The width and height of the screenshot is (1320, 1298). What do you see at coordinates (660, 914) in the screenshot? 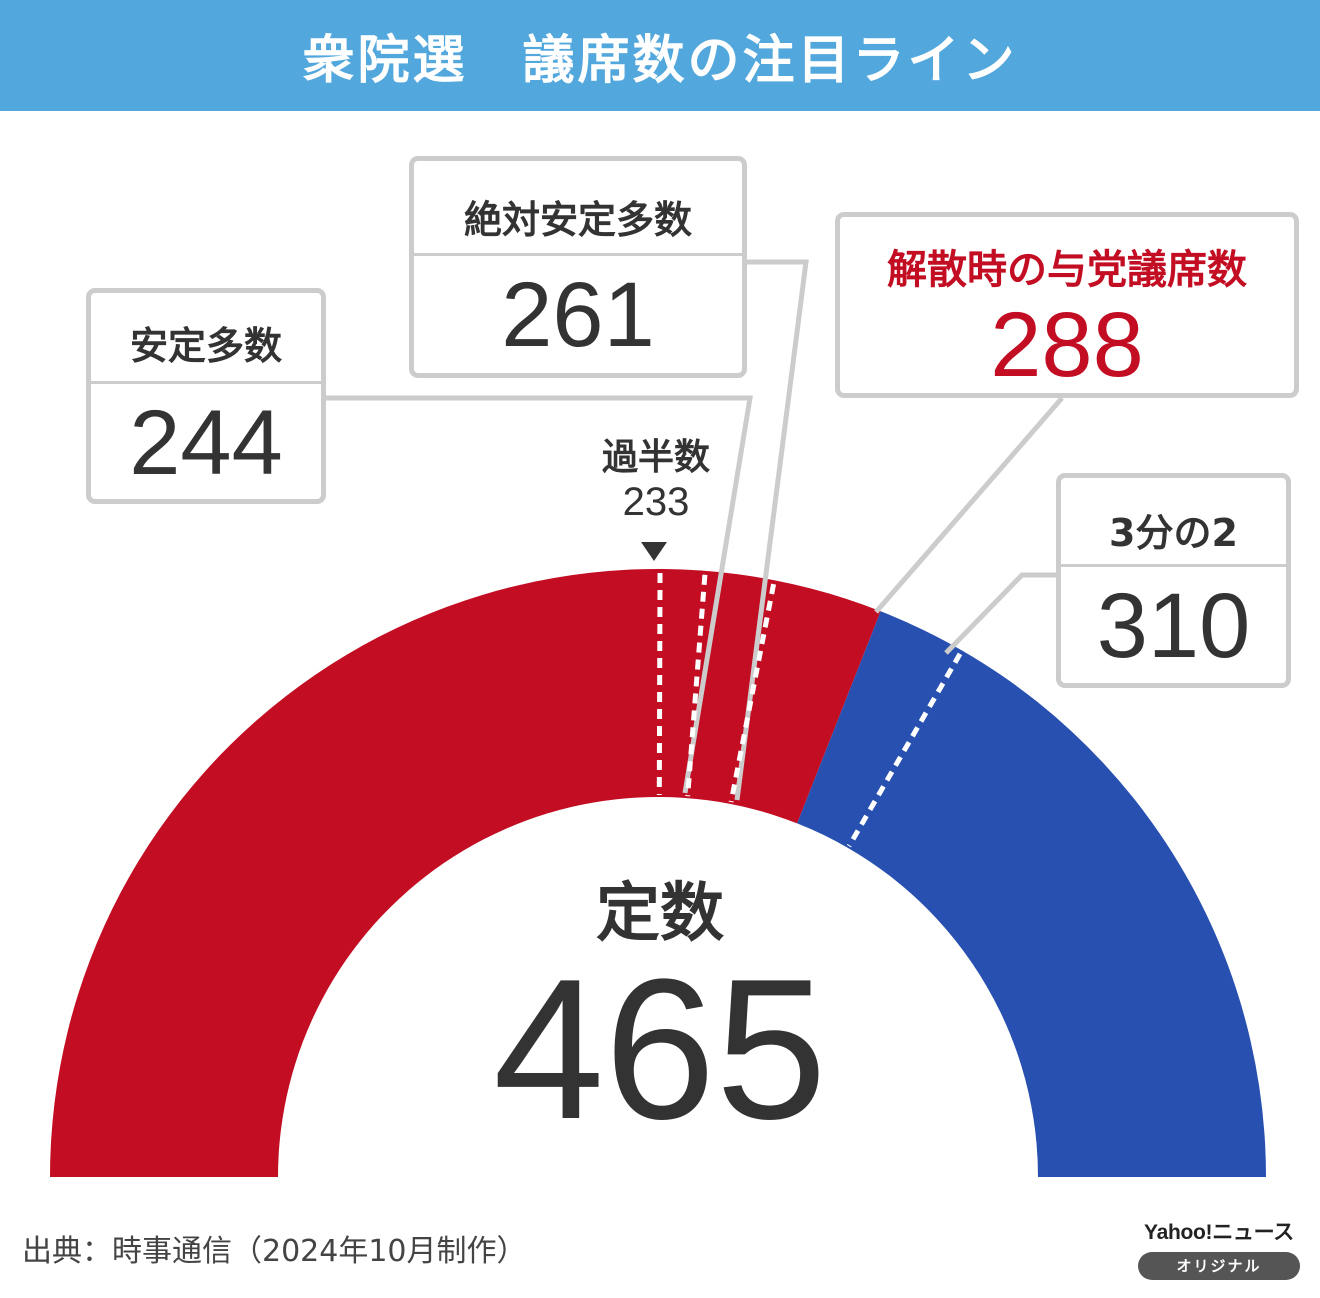
I see `total-seats-label: 定数` at bounding box center [660, 914].